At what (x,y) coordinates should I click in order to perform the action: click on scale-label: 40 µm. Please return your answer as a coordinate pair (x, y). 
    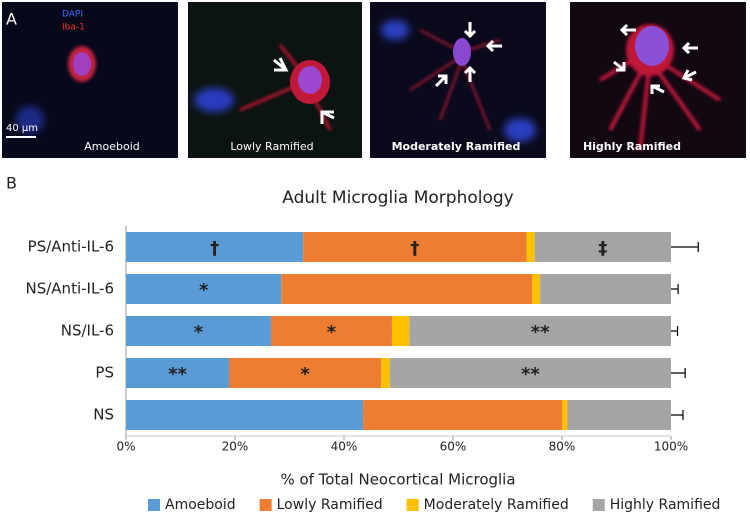
    Looking at the image, I should click on (22, 128).